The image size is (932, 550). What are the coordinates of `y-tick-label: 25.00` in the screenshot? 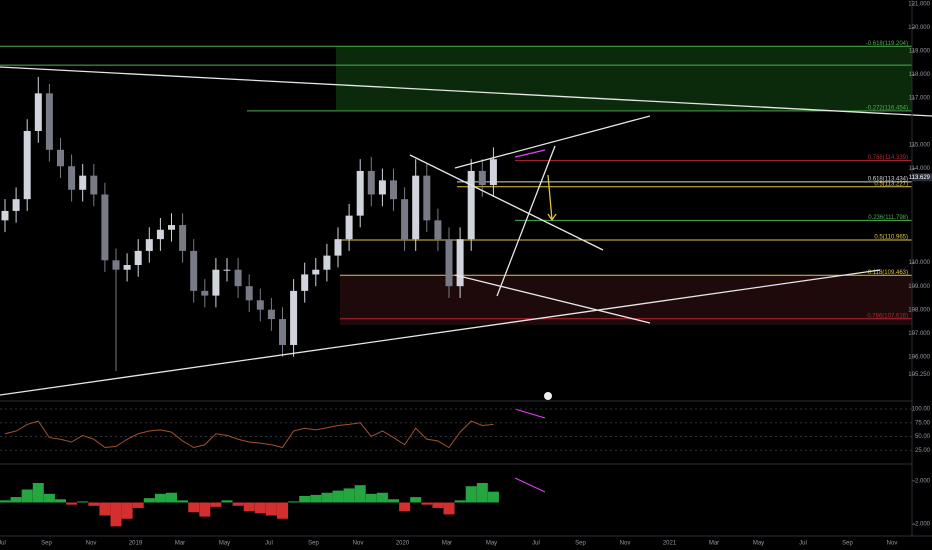 It's located at (923, 451).